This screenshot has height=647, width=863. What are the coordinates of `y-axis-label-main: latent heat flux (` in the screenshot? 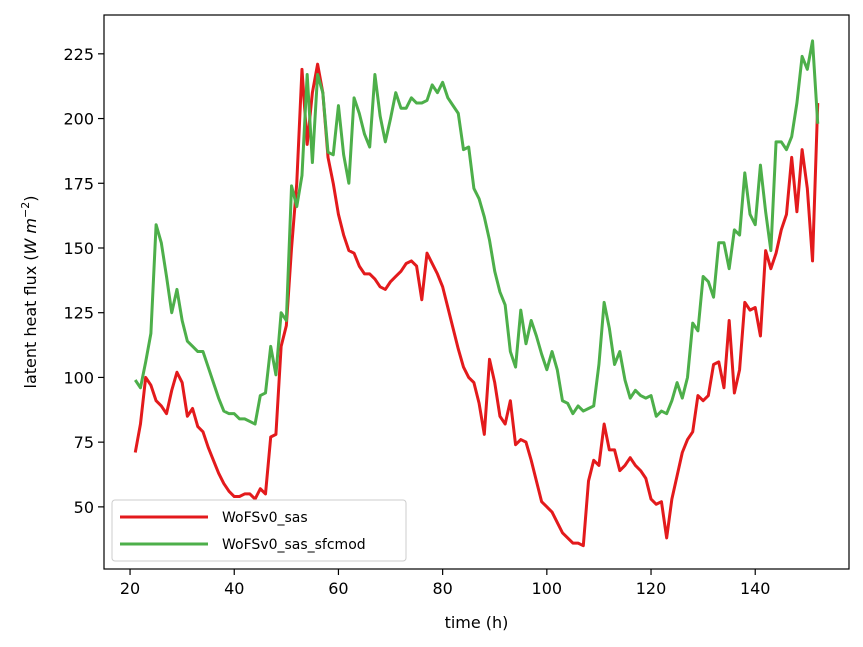 It's located at (30, 321).